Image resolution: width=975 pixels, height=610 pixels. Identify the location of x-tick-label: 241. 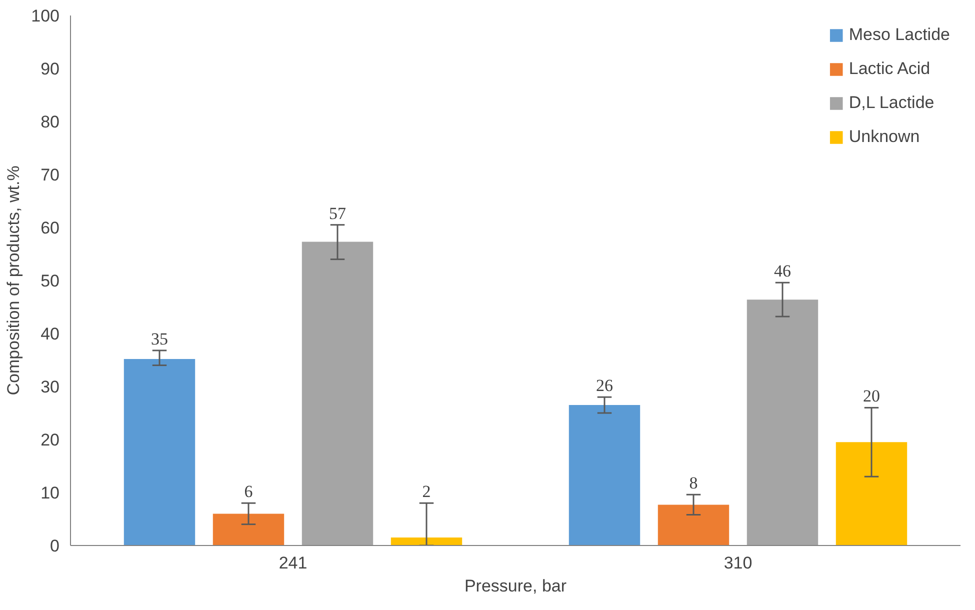
(293, 563).